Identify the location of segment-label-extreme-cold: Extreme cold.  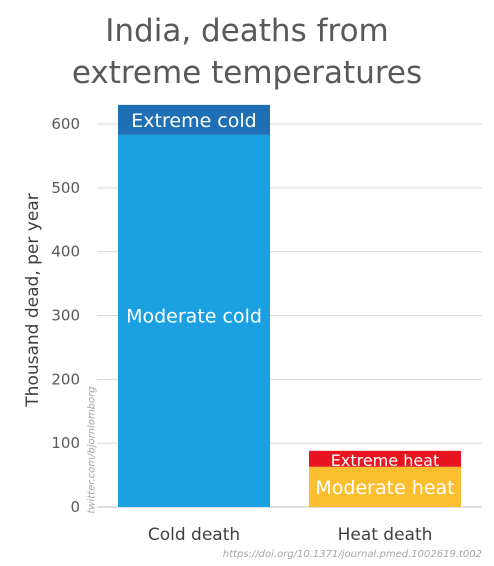
(193, 121).